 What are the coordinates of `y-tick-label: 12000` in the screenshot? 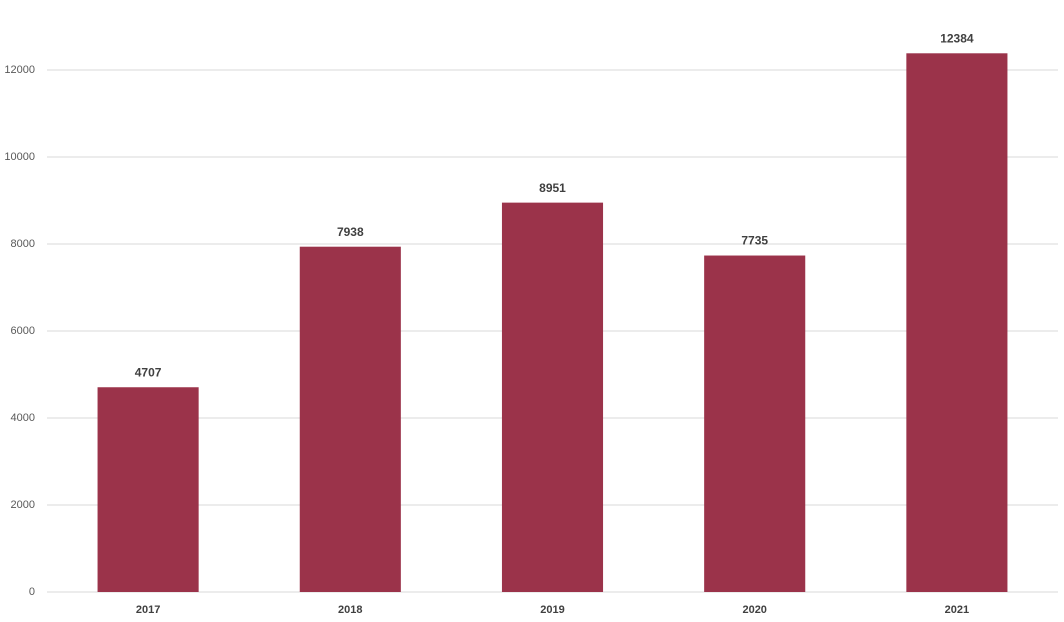 It's located at (19, 70).